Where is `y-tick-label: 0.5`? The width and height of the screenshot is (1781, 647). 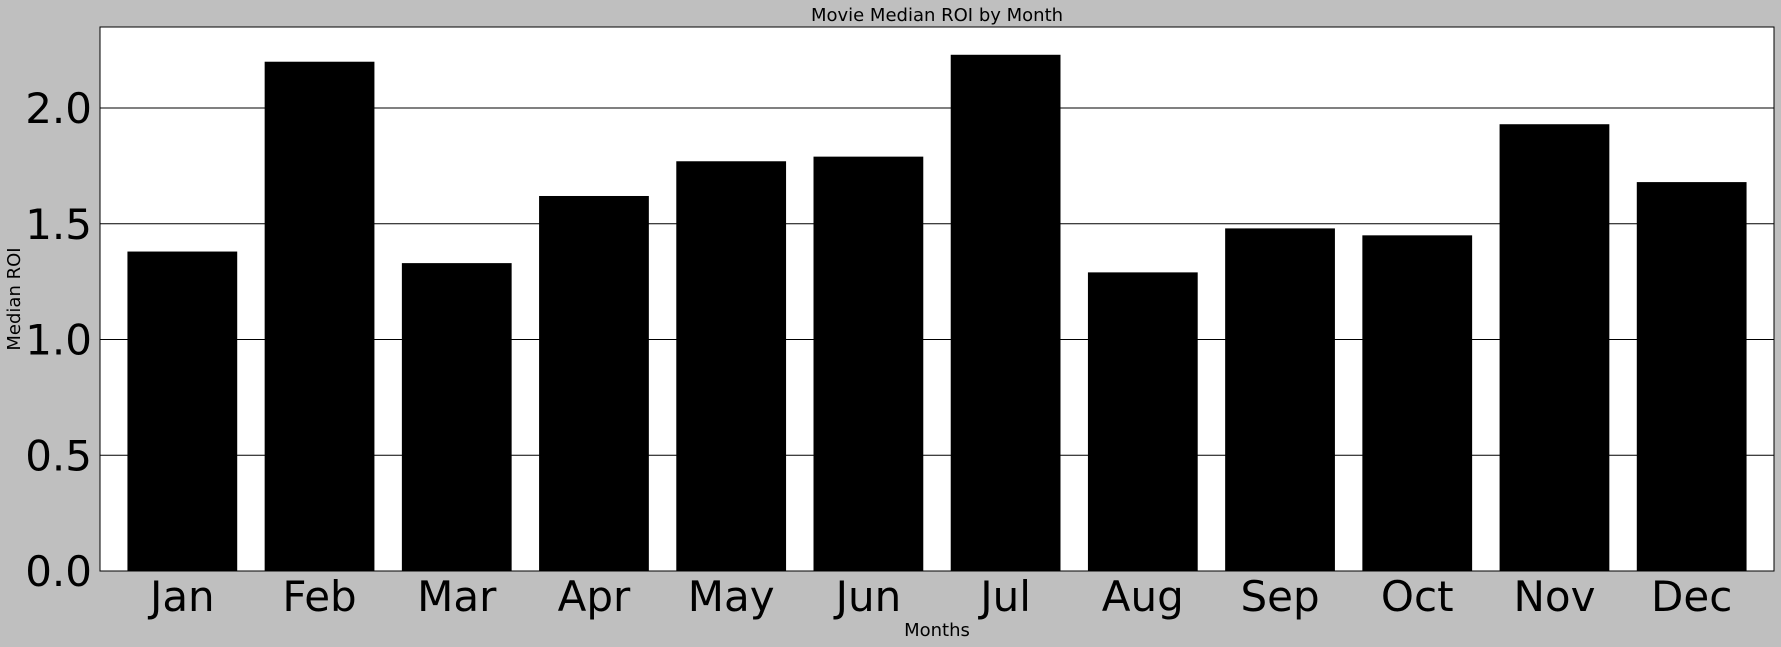
y-tick-label: 0.5 is located at coordinates (58, 455).